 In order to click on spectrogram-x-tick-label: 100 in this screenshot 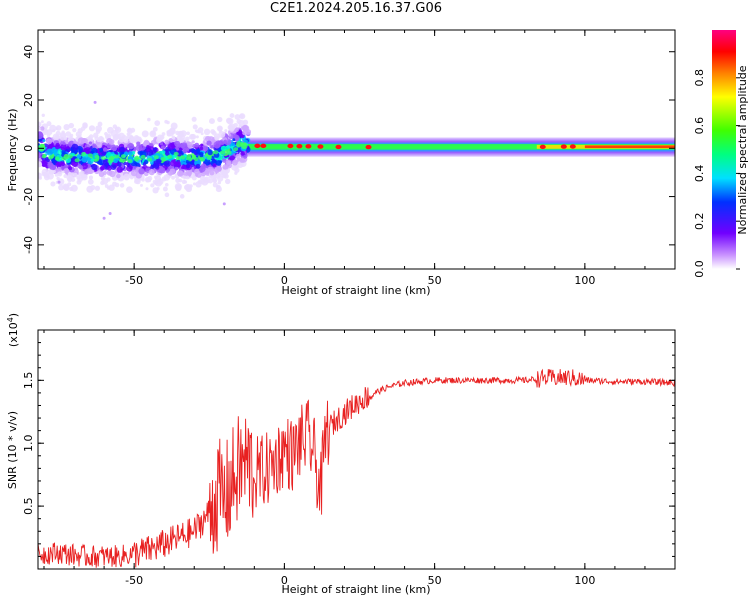, I will do `click(584, 280)`.